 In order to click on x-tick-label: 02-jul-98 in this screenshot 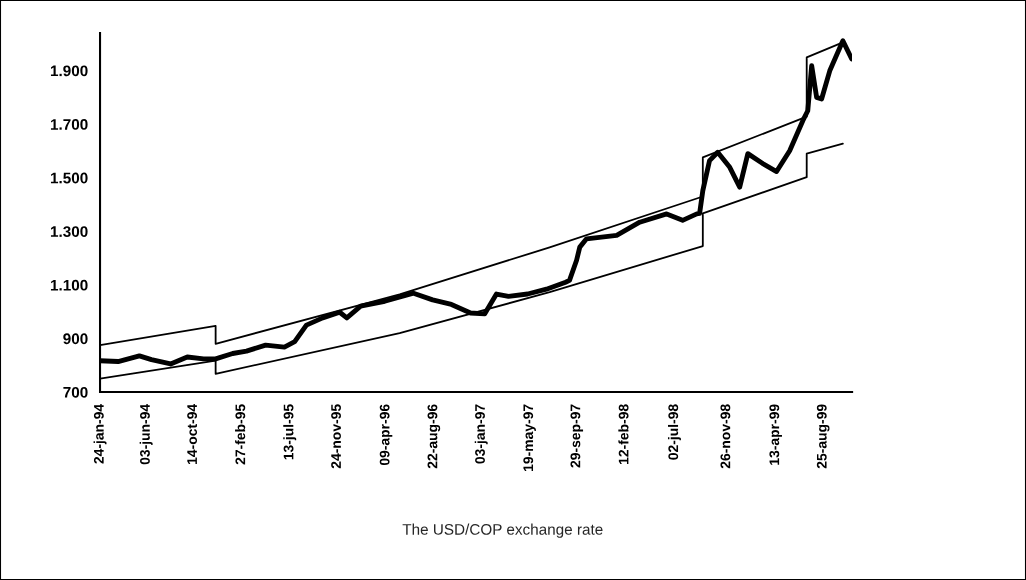, I will do `click(674, 432)`.